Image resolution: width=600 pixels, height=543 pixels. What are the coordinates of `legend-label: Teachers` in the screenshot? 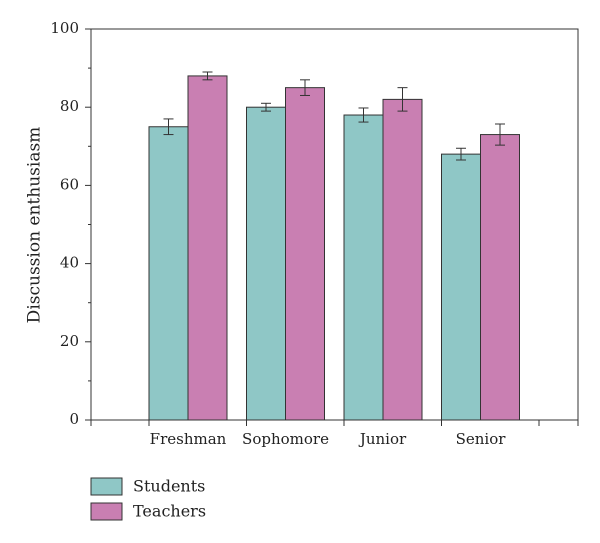 It's located at (169, 511).